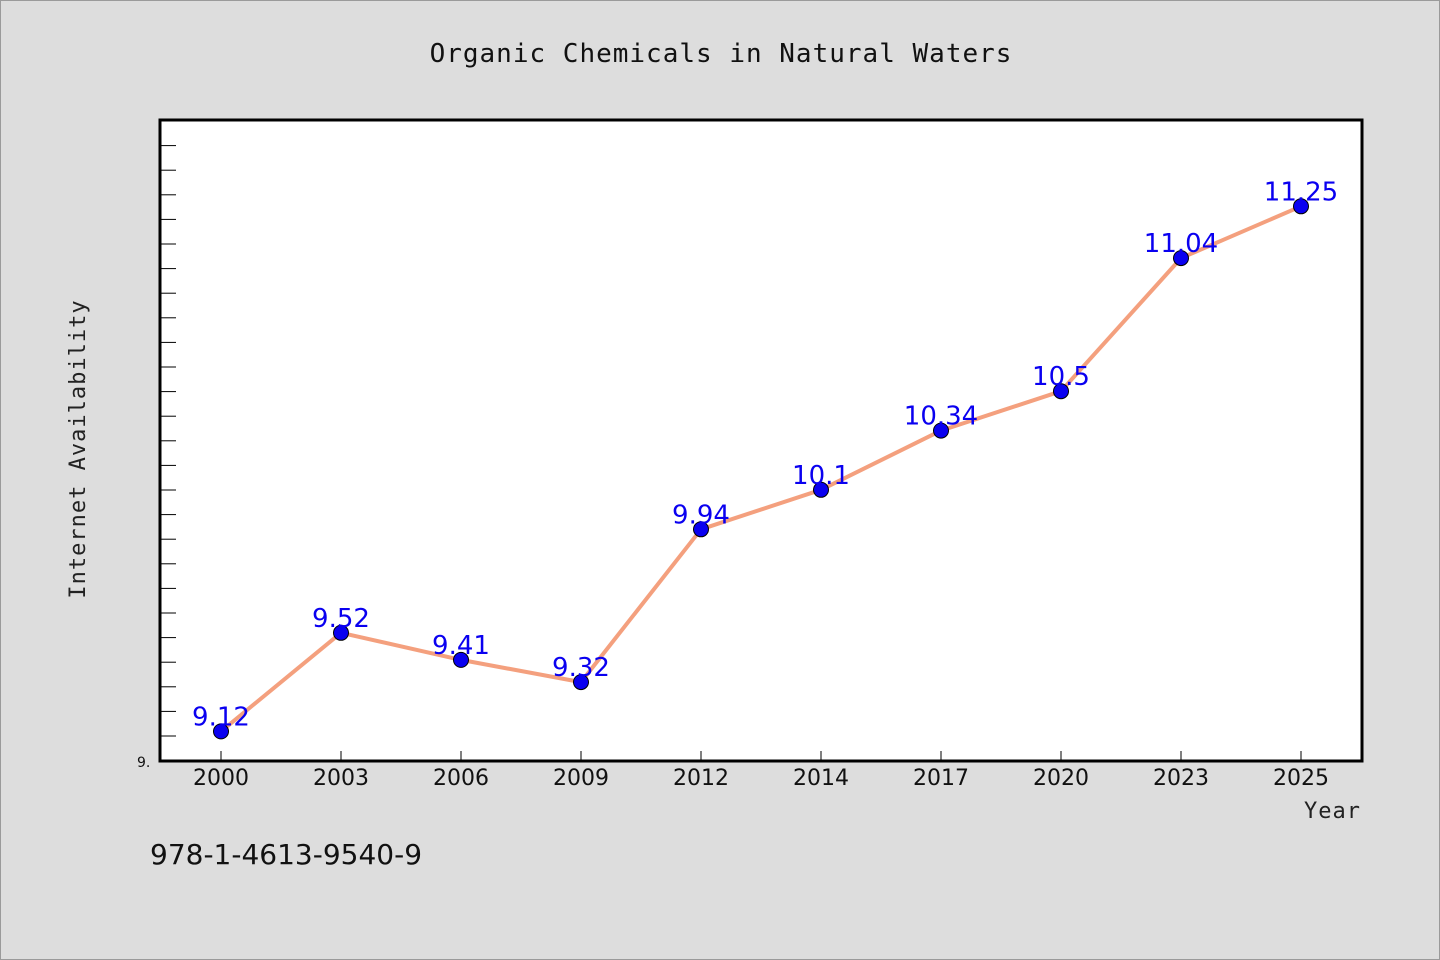 Image resolution: width=1440 pixels, height=960 pixels. Describe the element at coordinates (821, 476) in the screenshot. I see `data-label: 10.1` at that location.